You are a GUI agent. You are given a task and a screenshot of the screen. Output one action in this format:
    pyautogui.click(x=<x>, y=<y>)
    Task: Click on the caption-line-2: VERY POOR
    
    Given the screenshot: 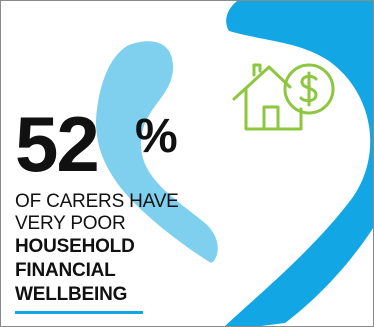 What is the action you would take?
    pyautogui.click(x=70, y=223)
    